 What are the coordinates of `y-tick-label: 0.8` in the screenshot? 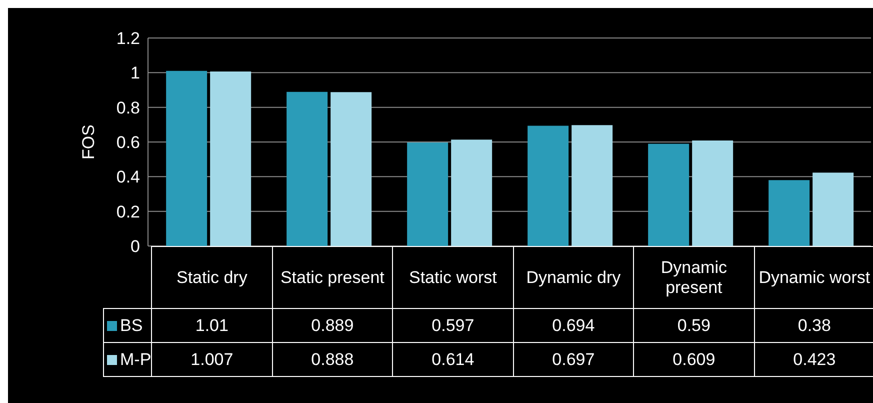 It's located at (128, 108).